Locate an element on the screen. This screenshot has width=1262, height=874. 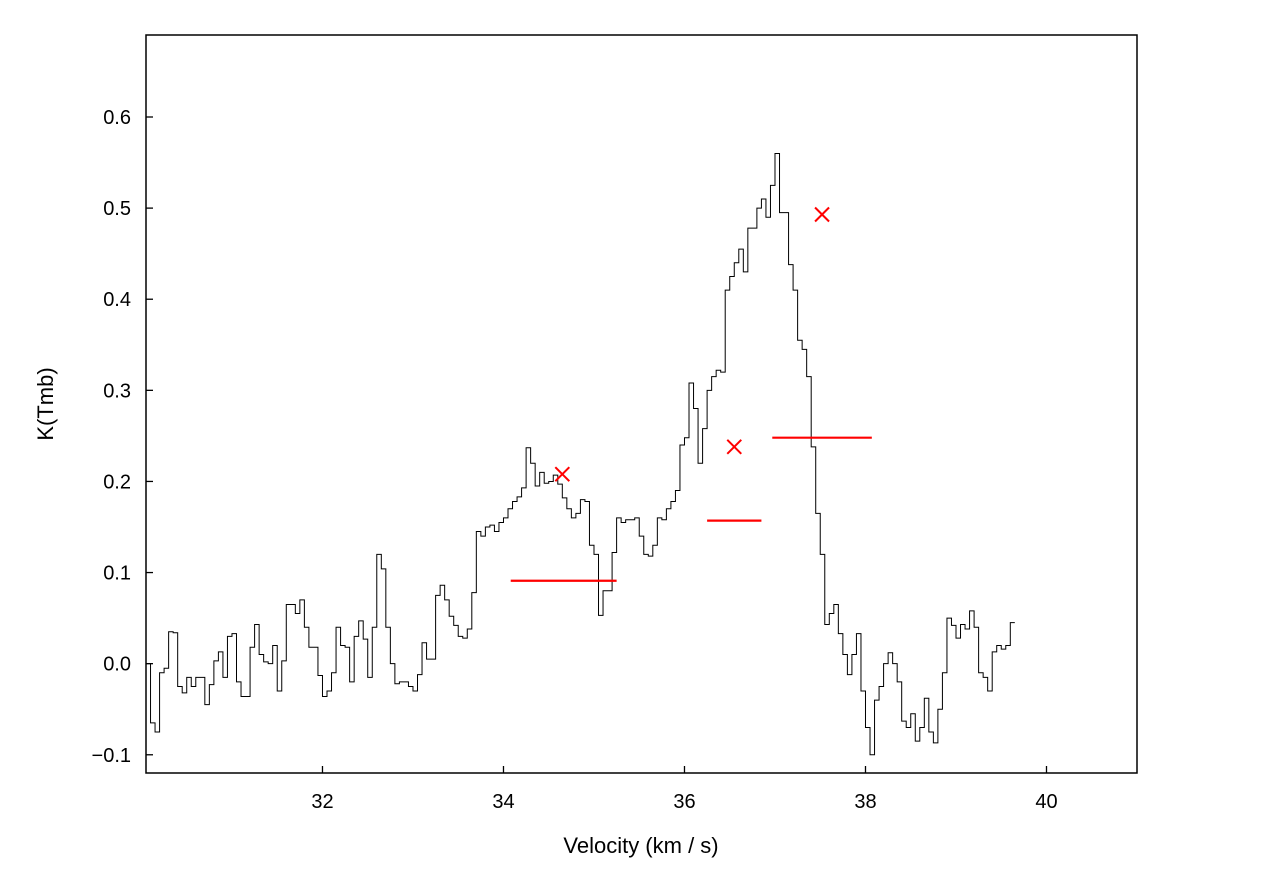
x-axis-label: Velocity (km / s) is located at coordinates (640, 845).